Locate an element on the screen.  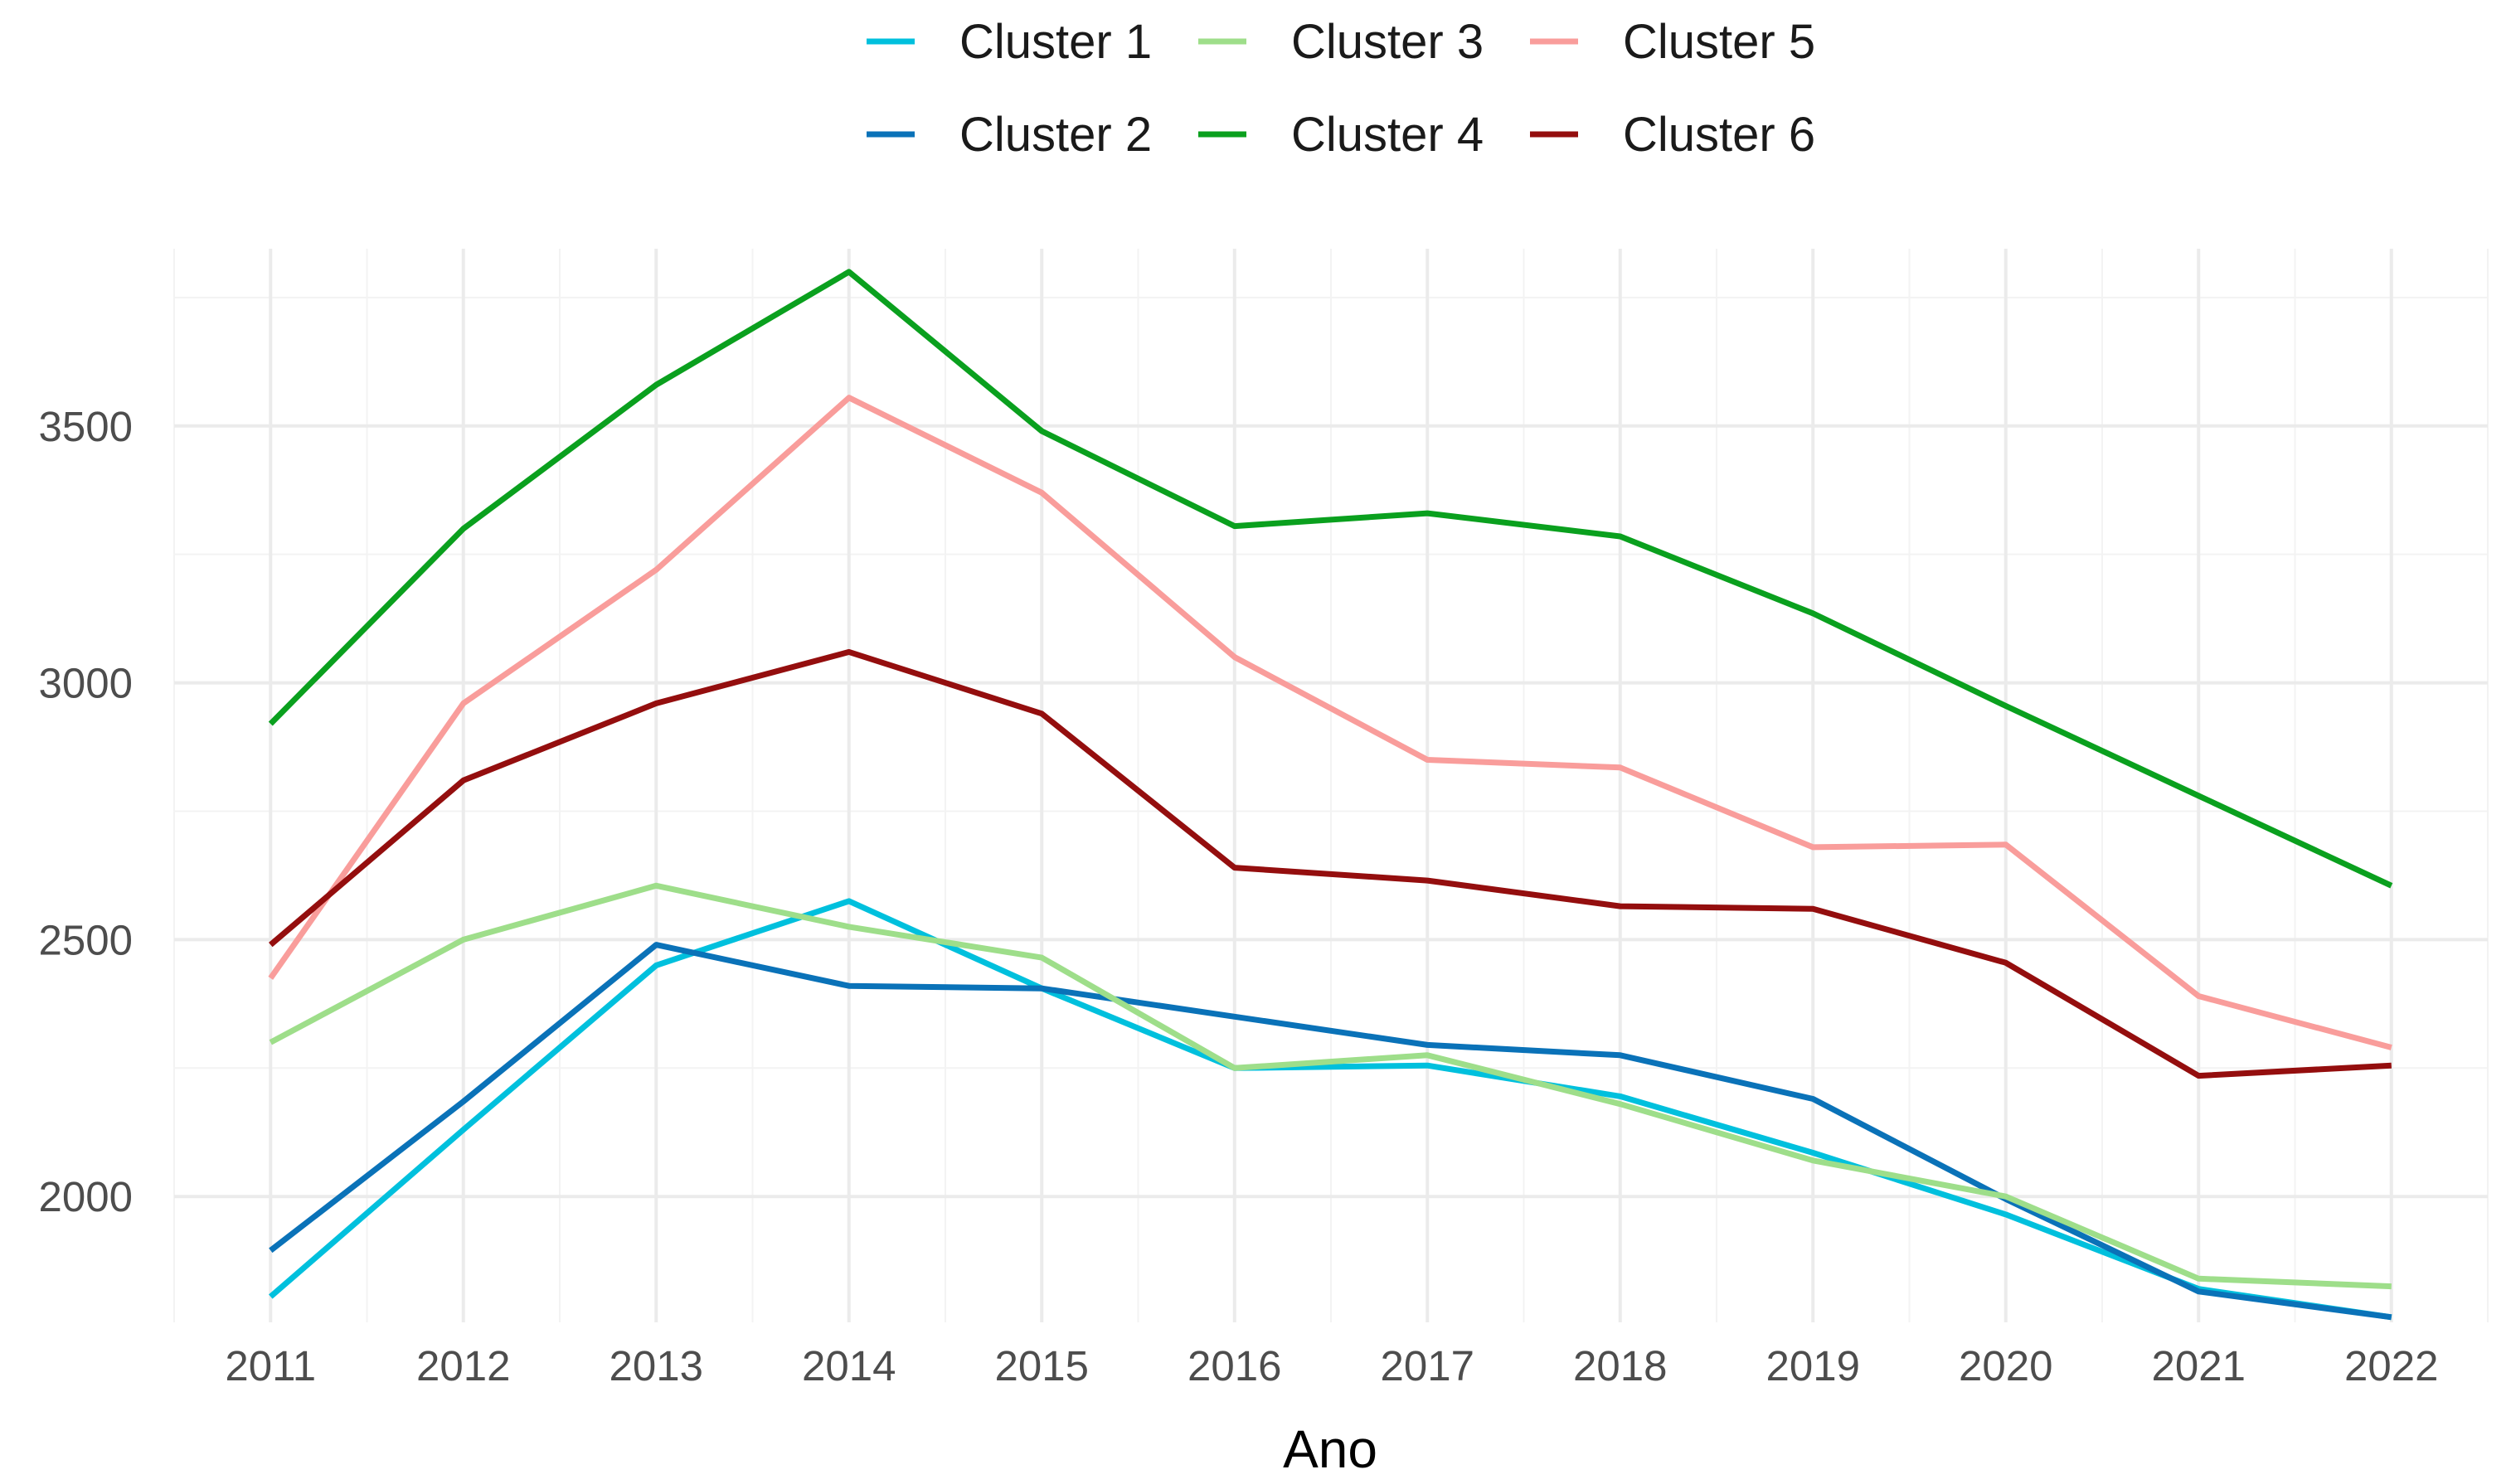
legend-item-cluster-1: Cluster 1 is located at coordinates (1010, 42).